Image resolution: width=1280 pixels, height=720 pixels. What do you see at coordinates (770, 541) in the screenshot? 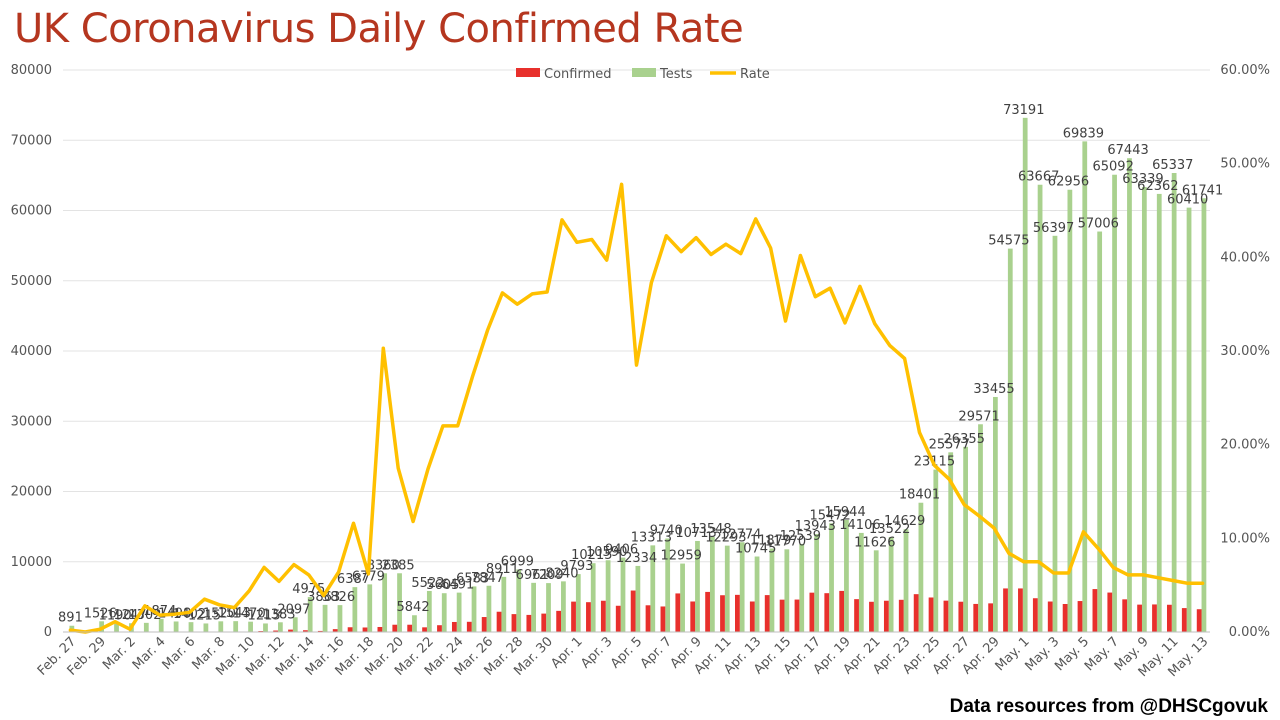
I see `tests-data-label: 11879` at bounding box center [770, 541].